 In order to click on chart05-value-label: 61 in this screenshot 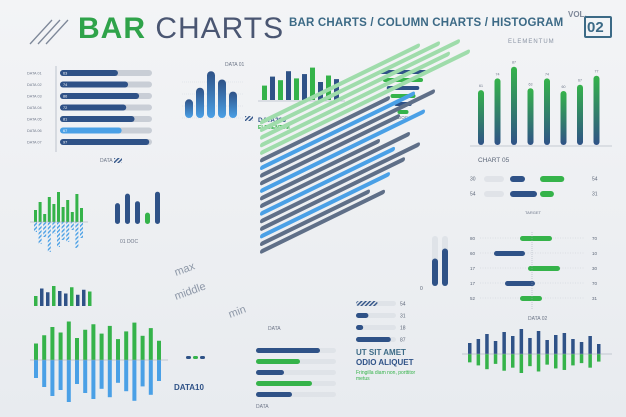, I will do `click(481, 86)`.